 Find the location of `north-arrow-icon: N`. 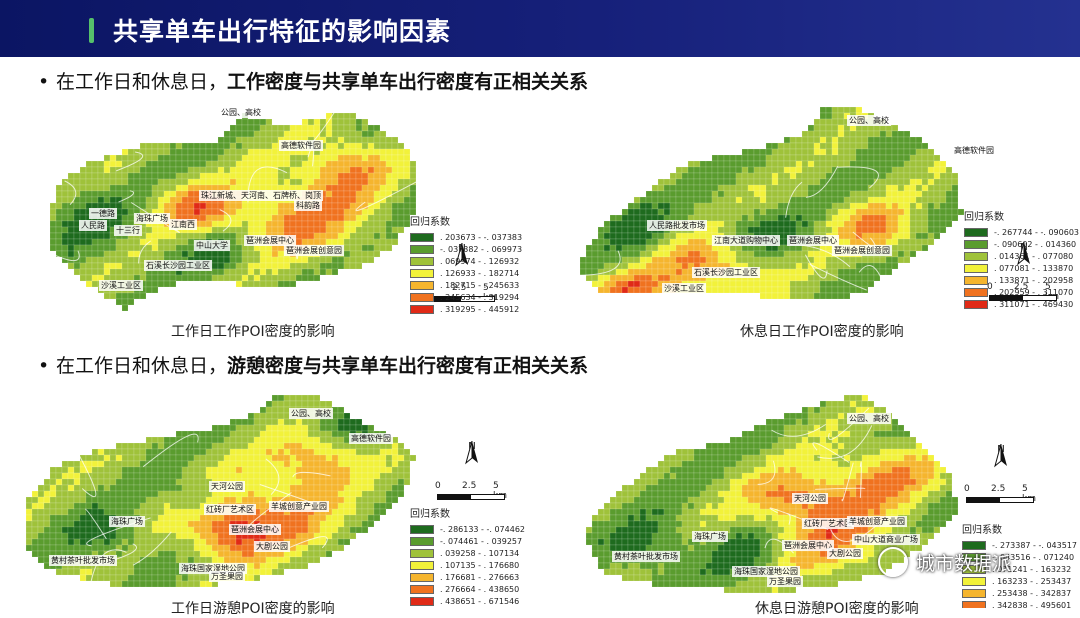

north-arrow-icon: N is located at coordinates (472, 459).